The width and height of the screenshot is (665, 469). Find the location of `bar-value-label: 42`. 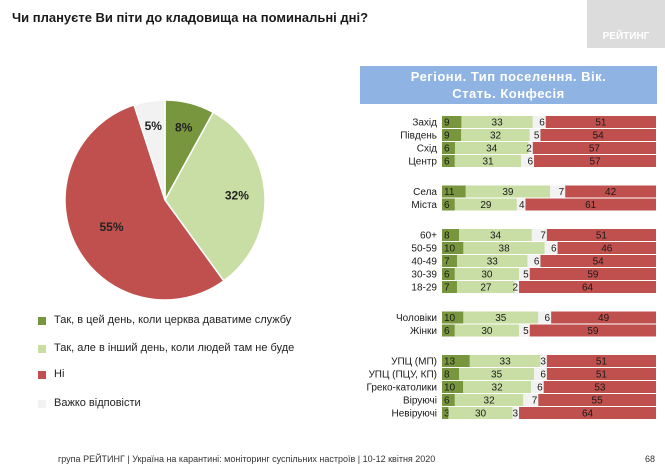

bar-value-label: 42 is located at coordinates (611, 192).